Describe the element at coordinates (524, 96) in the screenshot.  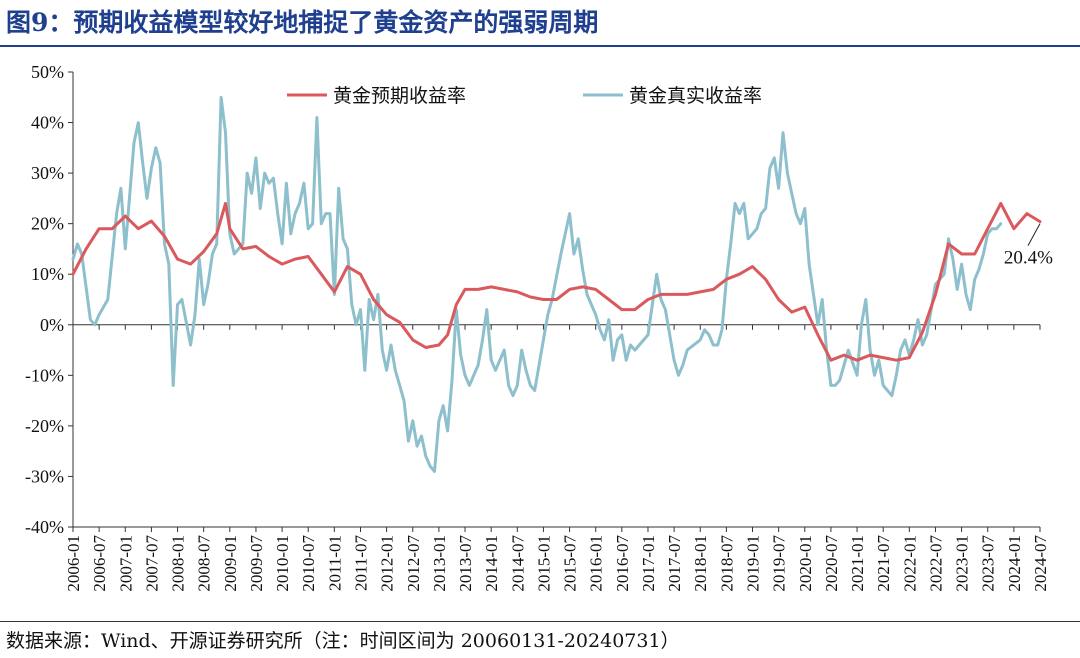
I see `legend: 黄金预期收益率 黄金真实收益率` at that location.